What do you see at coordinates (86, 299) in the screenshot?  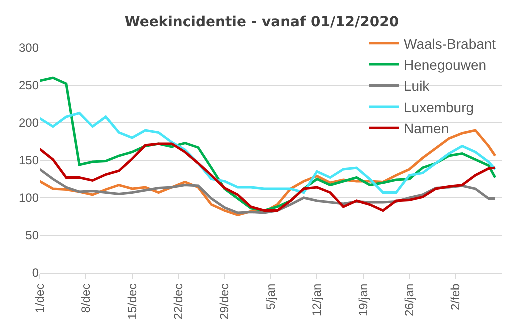 I see `x-tick-label: 8/dec` at bounding box center [86, 299].